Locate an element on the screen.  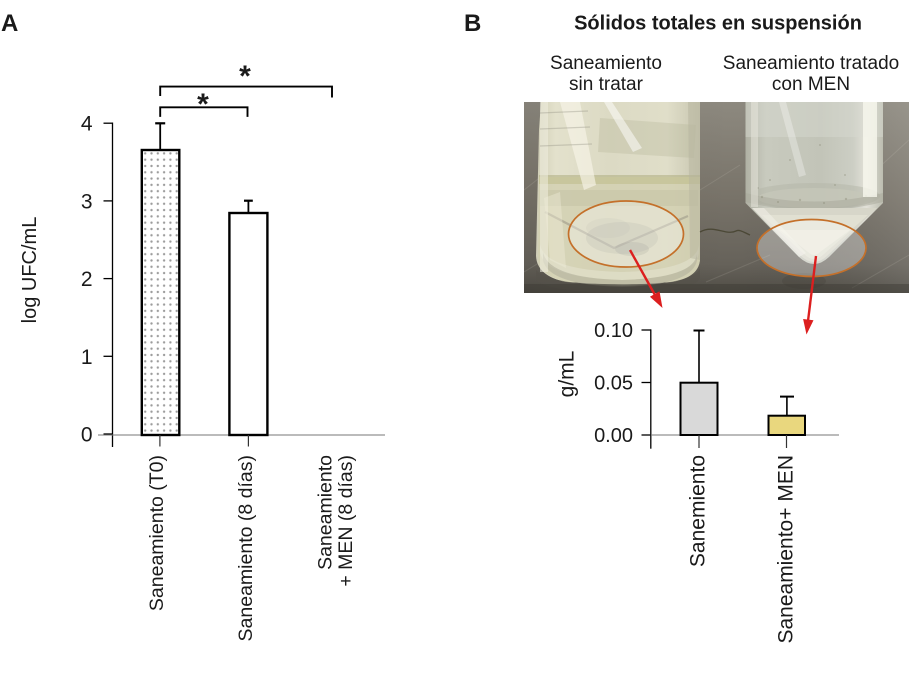
svg-text: 4 is located at coordinates (87, 124).